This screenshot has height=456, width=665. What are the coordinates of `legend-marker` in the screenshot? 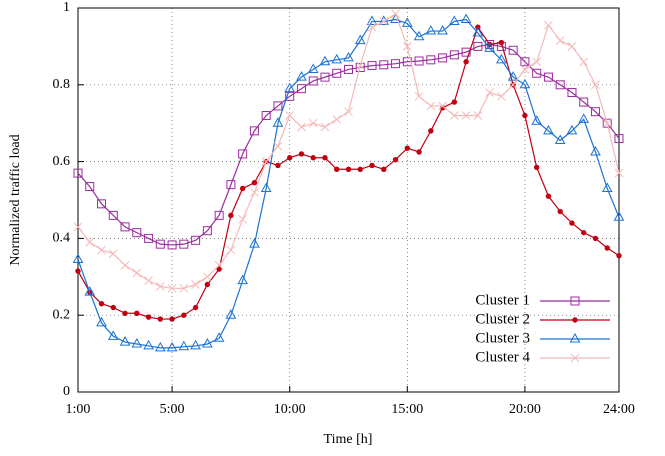 It's located at (575, 301).